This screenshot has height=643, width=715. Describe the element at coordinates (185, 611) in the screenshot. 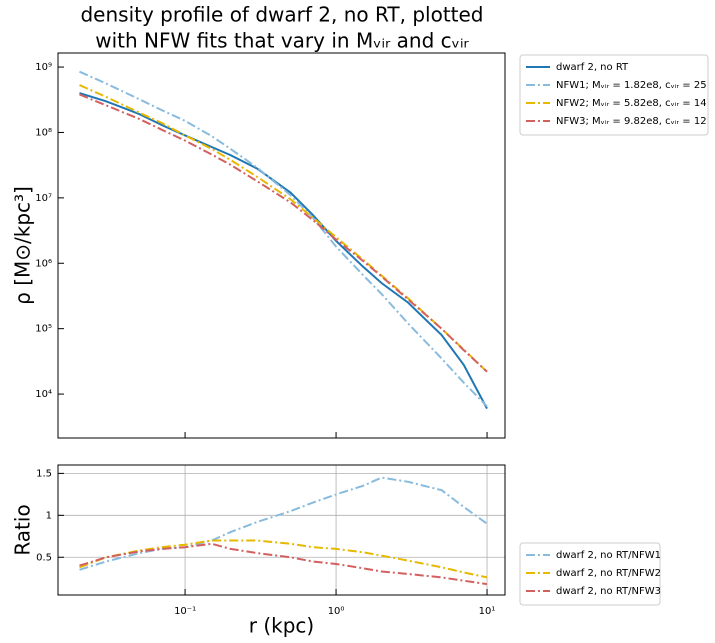

I see `x-tick-label: 10⁻¹` at that location.